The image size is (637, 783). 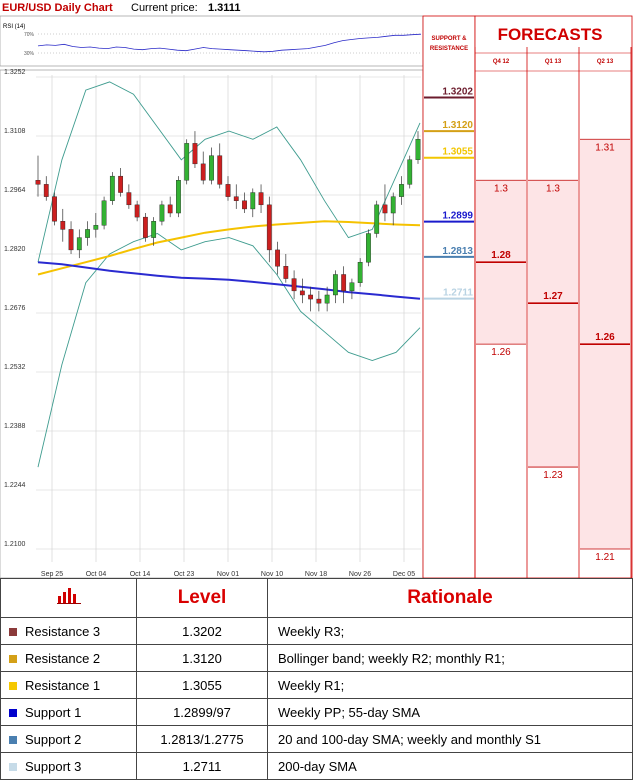 I want to click on rationale-cell: Weekly PP; 55-day SMA, so click(x=450, y=712).